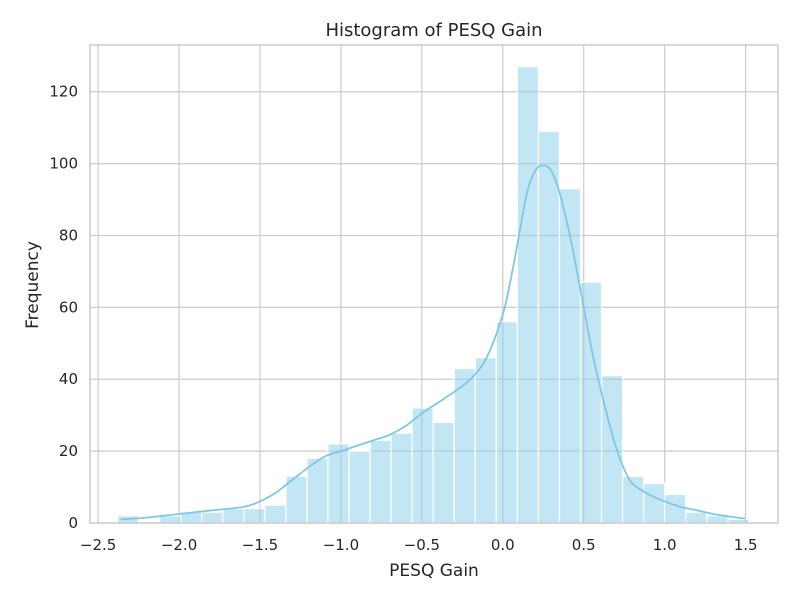 The image size is (800, 600). Describe the element at coordinates (584, 545) in the screenshot. I see `x-tick-label: 0.5` at that location.